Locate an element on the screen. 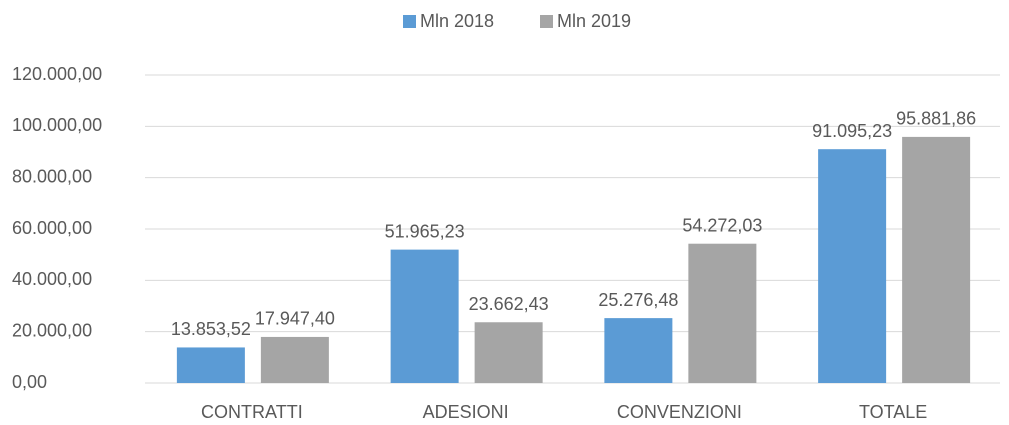 This screenshot has height=425, width=1009. data-label: 23.662,43 is located at coordinates (509, 304).